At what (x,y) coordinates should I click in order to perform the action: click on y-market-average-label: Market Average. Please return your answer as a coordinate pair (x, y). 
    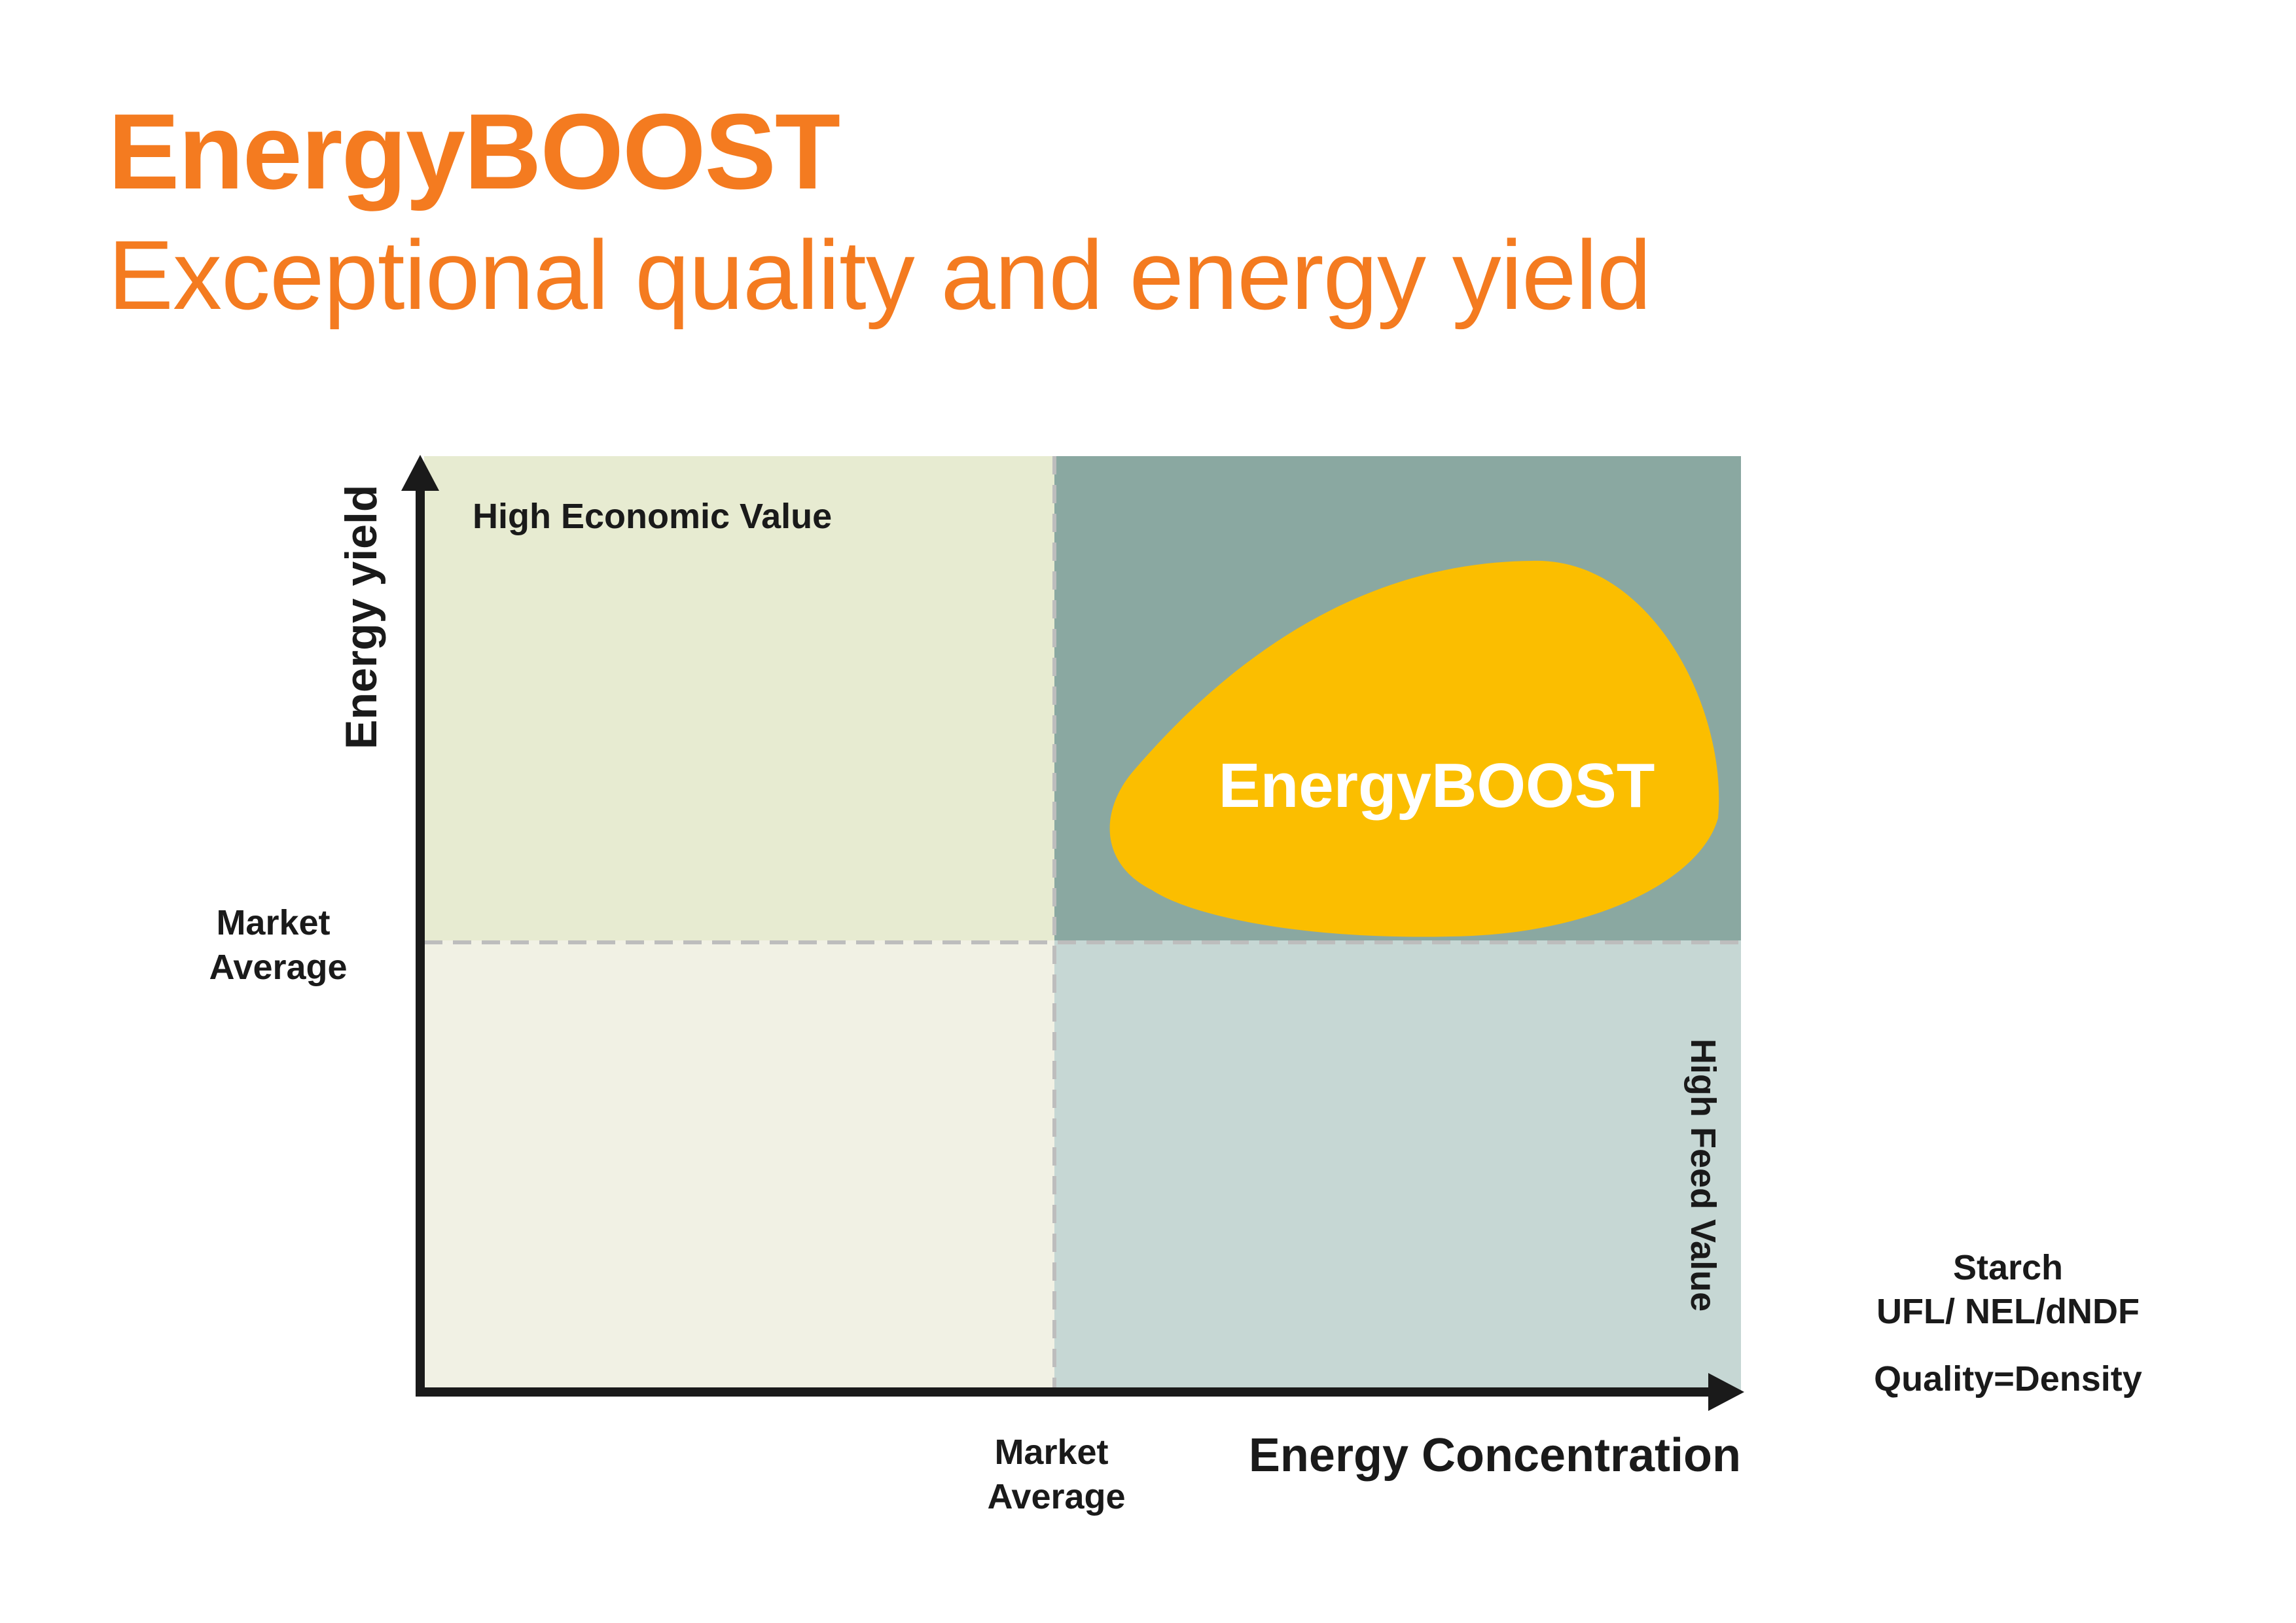
    Looking at the image, I should click on (278, 945).